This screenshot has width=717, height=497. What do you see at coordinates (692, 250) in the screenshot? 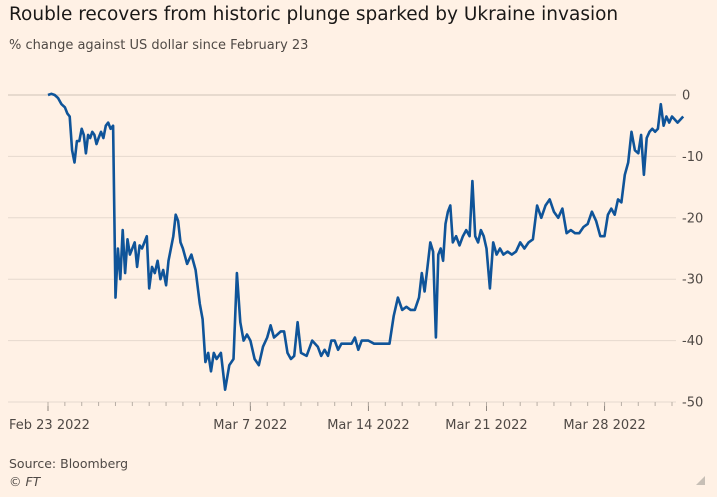
I see `y-axis-tick-labels: 0 -10 -20 -30 -40 -50` at bounding box center [692, 250].